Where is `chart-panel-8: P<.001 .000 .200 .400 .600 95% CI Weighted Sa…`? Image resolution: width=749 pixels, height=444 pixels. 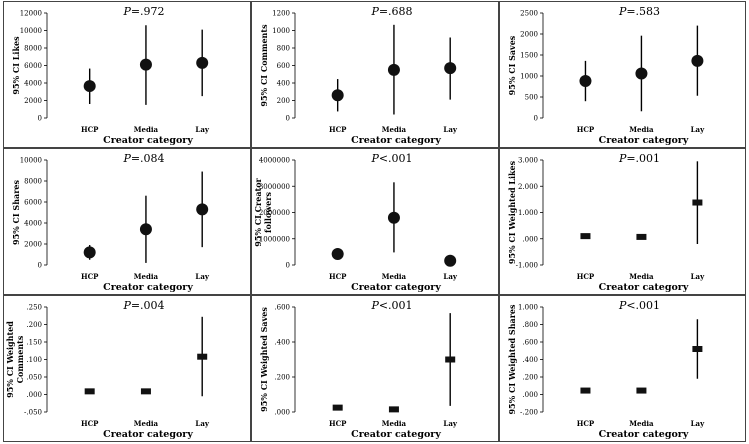
chart-panel-8: P<.001 .000 .200 .400 .600 95% CI Weighted Sa… is located at coordinates (375, 368).